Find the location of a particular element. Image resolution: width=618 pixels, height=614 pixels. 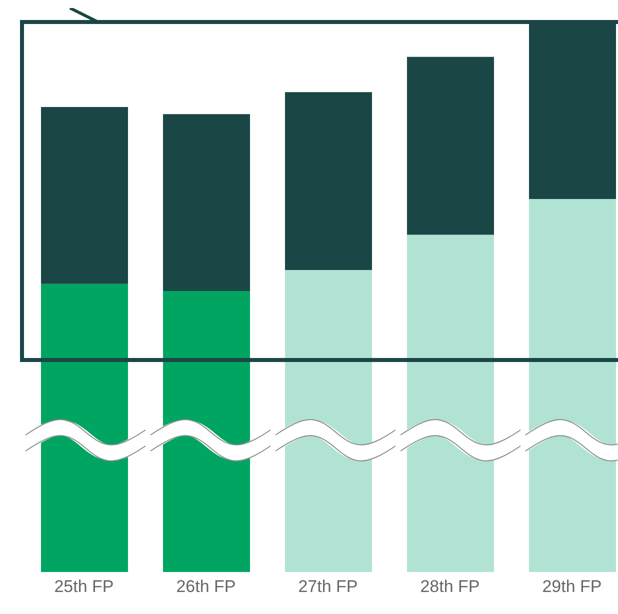

x-tick-label: 26th FP is located at coordinates (206, 586).